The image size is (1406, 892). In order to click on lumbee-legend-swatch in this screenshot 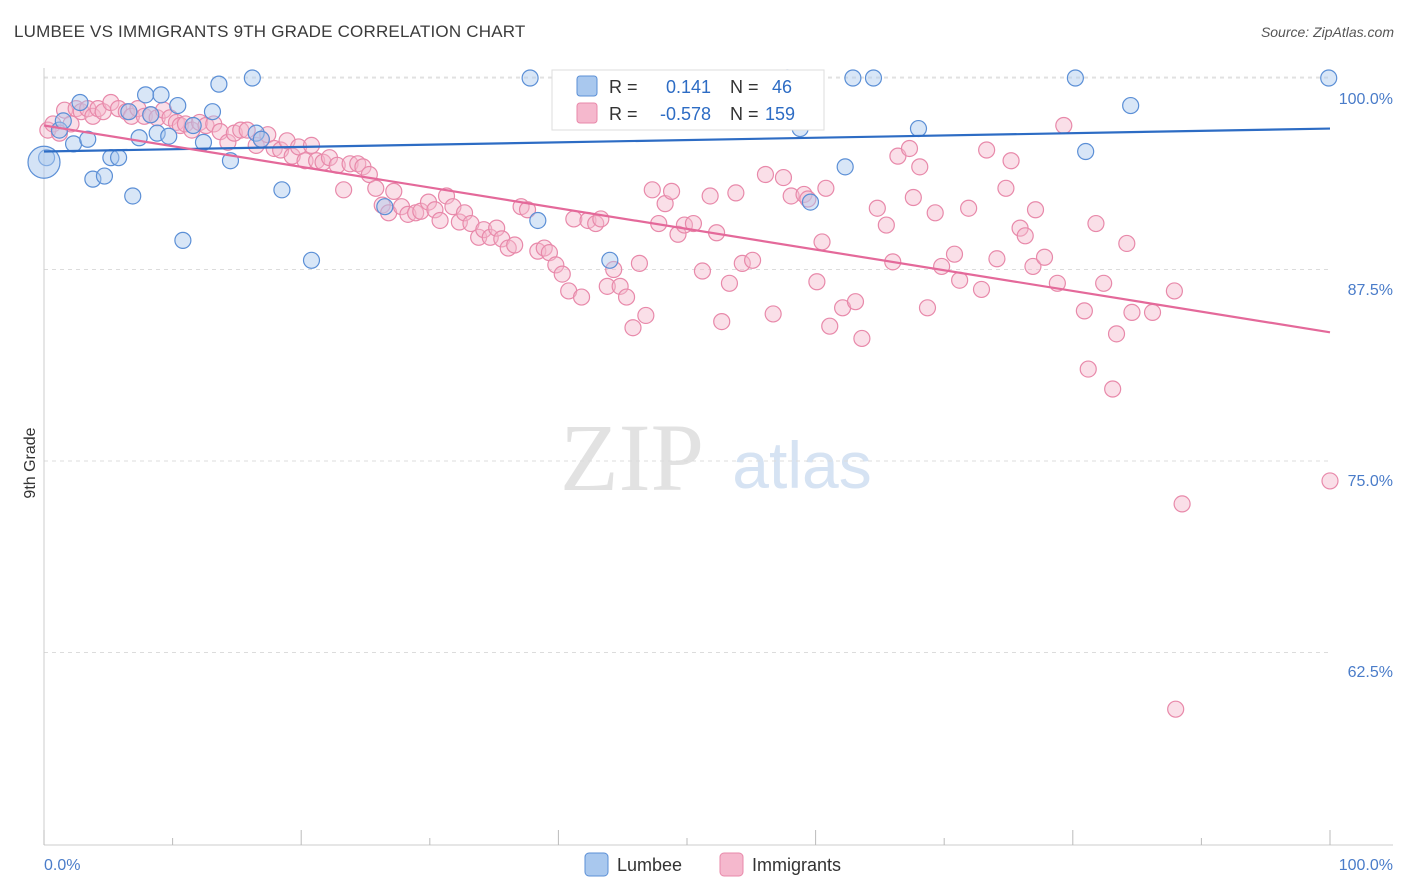, I will do `click(587, 86)`.